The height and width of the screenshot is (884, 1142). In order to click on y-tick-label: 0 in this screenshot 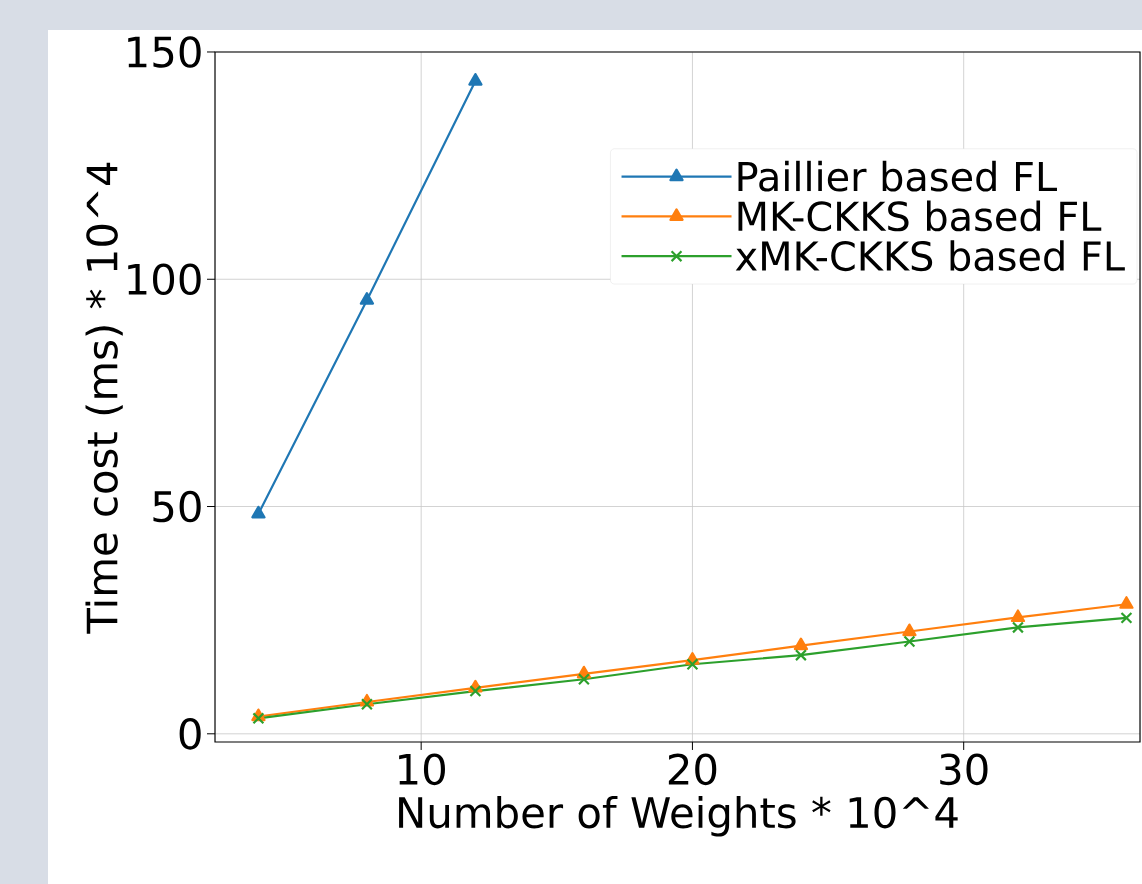, I will do `click(190, 733)`.